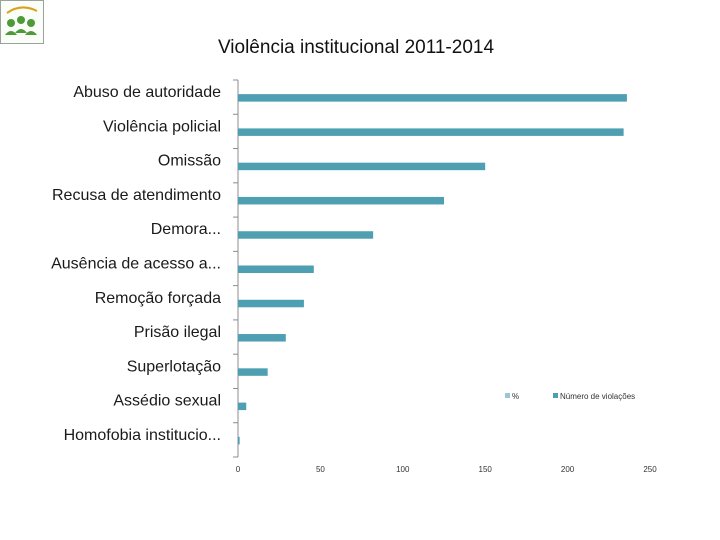  I want to click on organization-logo-icon, so click(21, 20).